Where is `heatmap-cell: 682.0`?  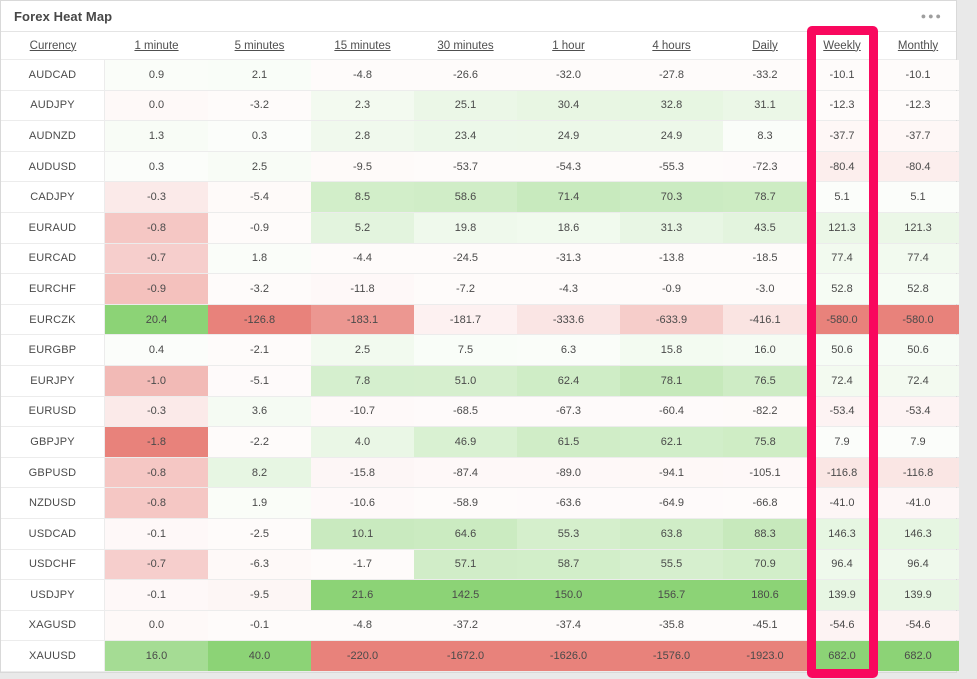 heatmap-cell: 682.0 is located at coordinates (842, 656).